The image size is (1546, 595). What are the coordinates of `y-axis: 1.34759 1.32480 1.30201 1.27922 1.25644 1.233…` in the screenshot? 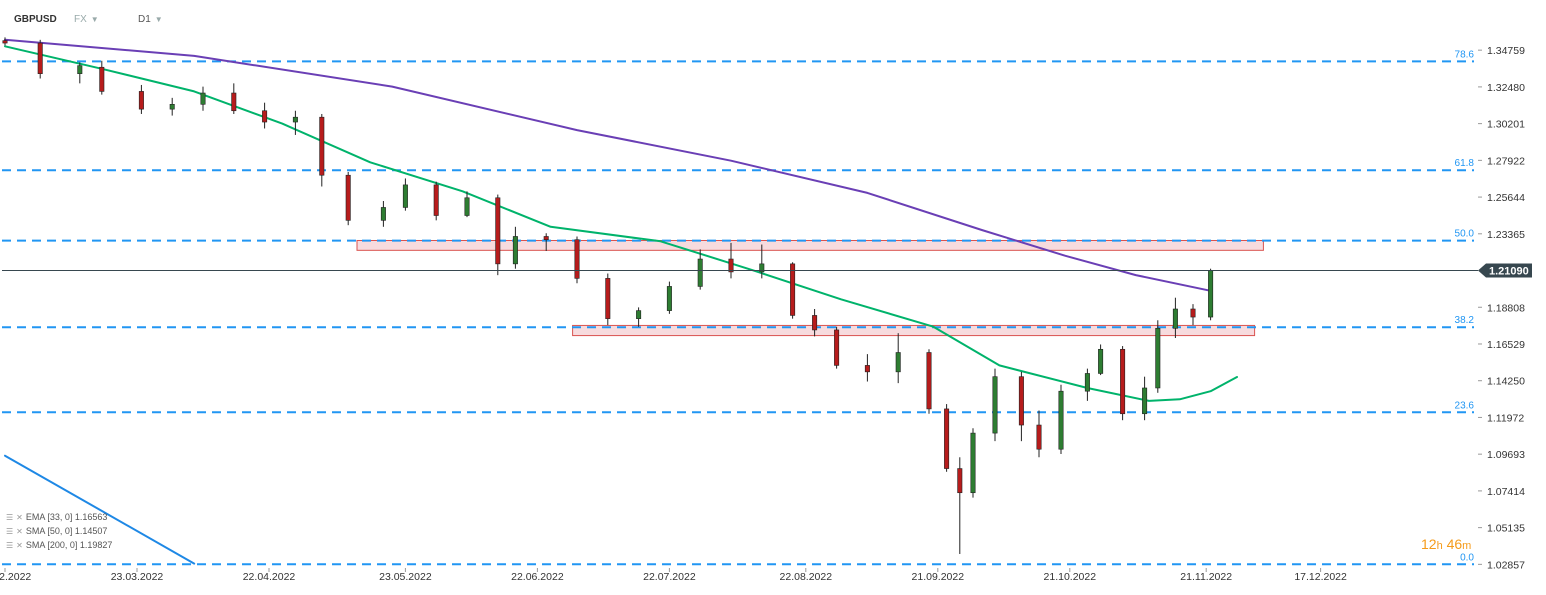 It's located at (1501, 308).